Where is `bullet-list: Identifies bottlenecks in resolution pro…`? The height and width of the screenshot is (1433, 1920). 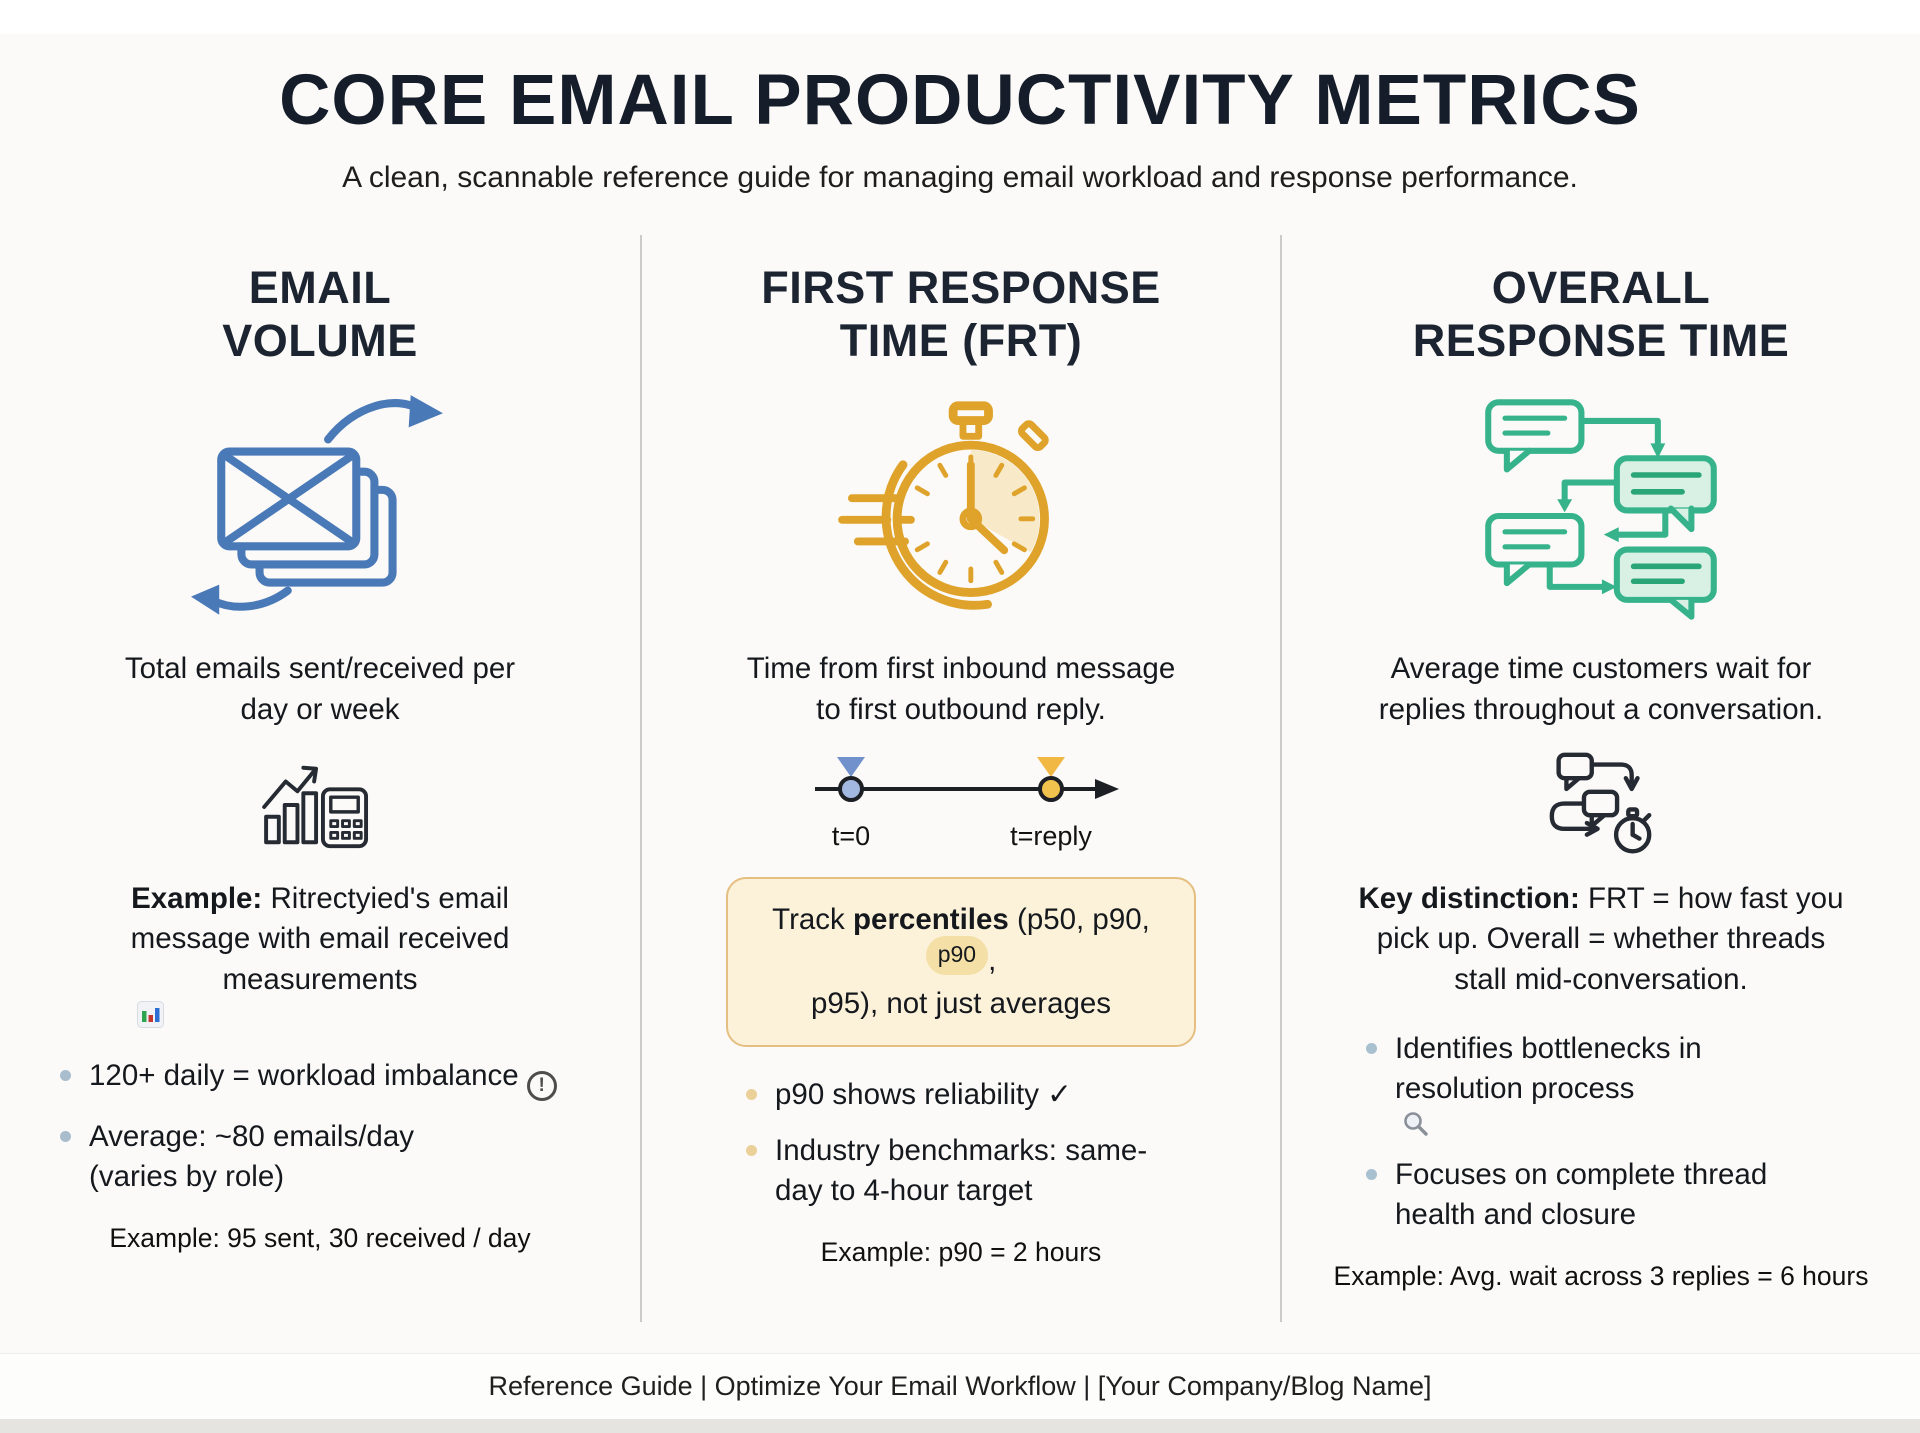
bullet-list: Identifies bottlenecks in resolution pro… is located at coordinates (1601, 1132).